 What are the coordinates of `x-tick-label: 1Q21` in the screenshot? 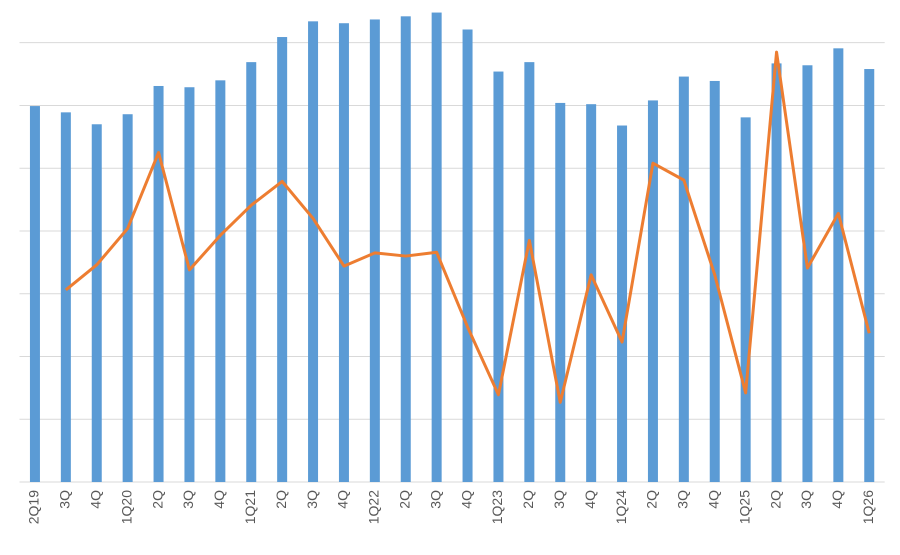 It's located at (250, 507).